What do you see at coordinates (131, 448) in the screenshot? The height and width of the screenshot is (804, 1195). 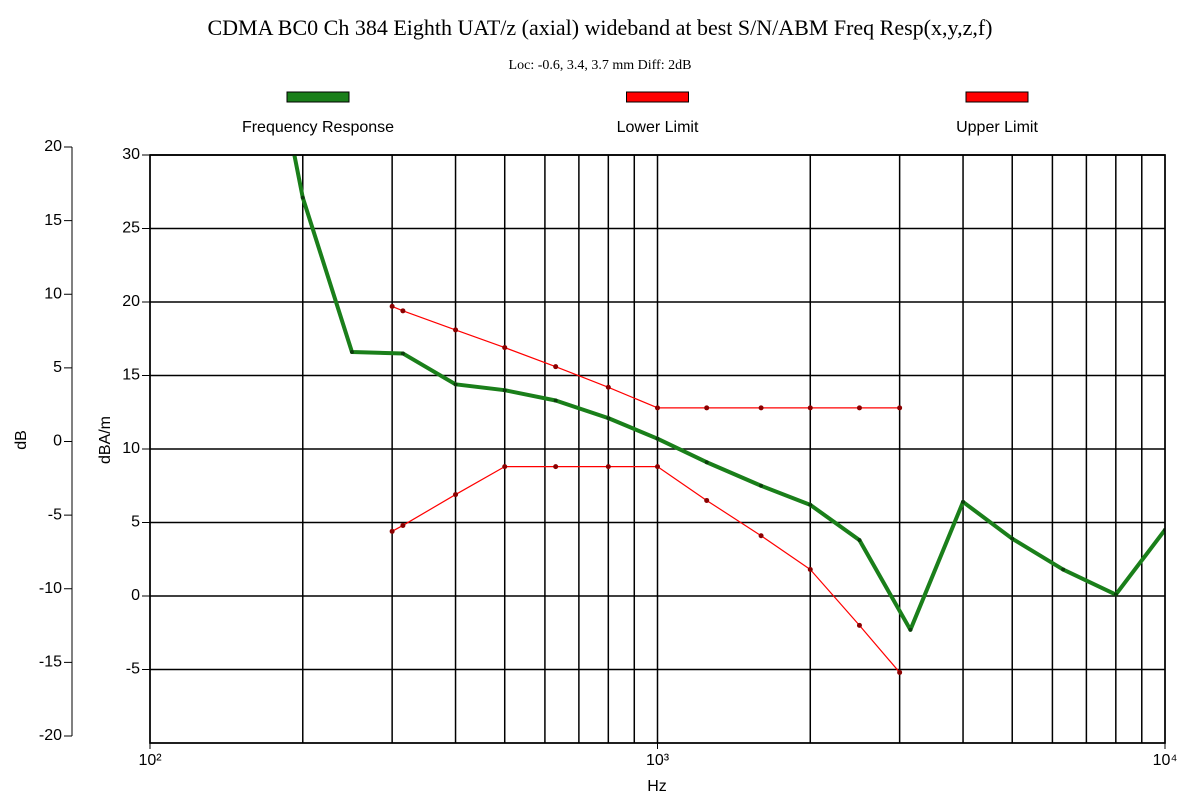 I see `y-tick-label: 10` at bounding box center [131, 448].